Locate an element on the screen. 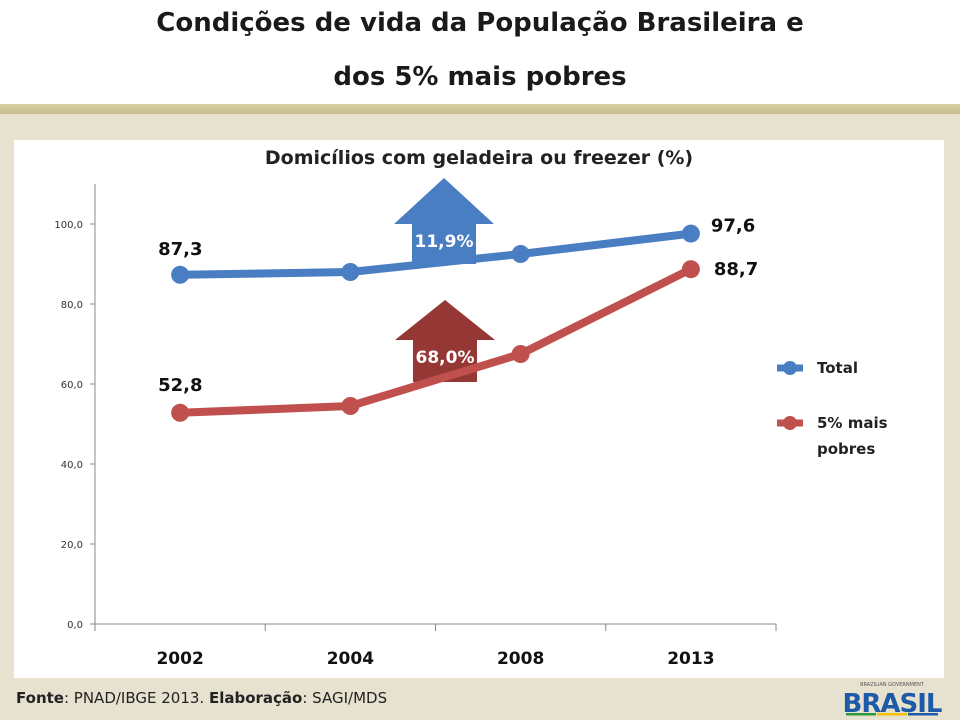 The width and height of the screenshot is (960, 720). legend-label-poorest: 5% mais is located at coordinates (852, 423).